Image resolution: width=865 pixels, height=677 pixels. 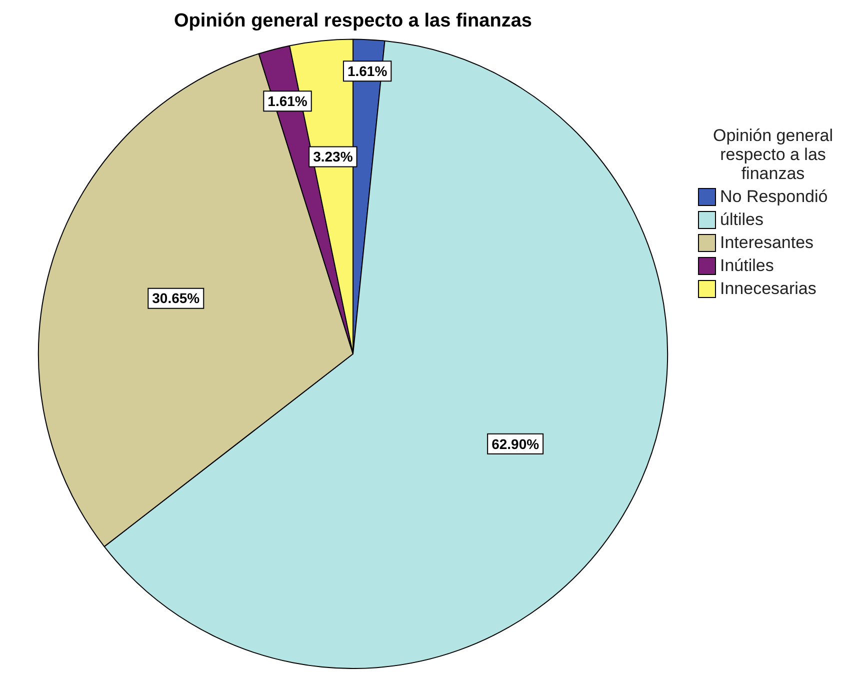 What do you see at coordinates (516, 444) in the screenshot?
I see `data-label: 62.90%` at bounding box center [516, 444].